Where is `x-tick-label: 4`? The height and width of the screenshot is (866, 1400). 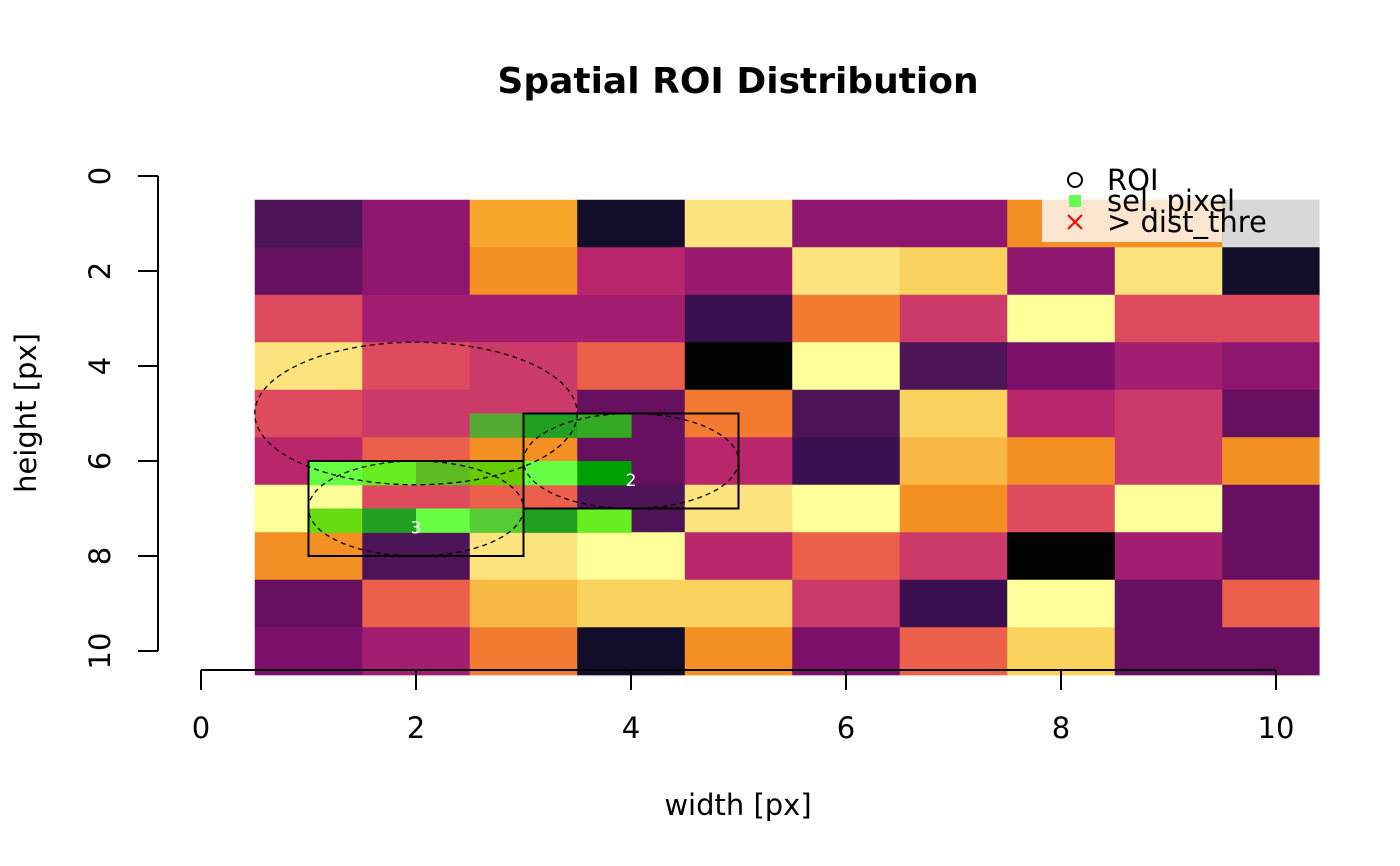 x-tick-label: 4 is located at coordinates (631, 728).